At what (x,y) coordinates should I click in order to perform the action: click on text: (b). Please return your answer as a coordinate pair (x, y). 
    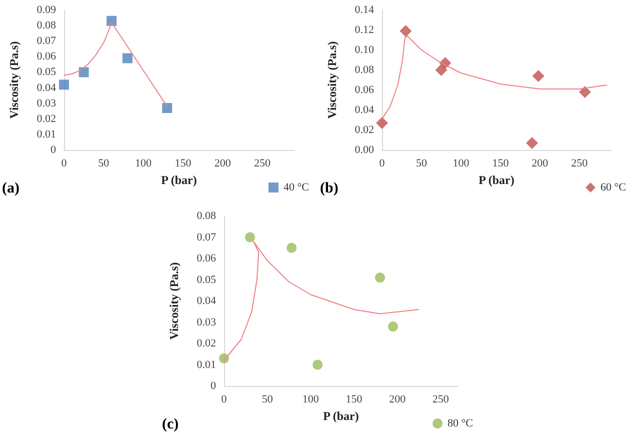
    Looking at the image, I should click on (329, 188).